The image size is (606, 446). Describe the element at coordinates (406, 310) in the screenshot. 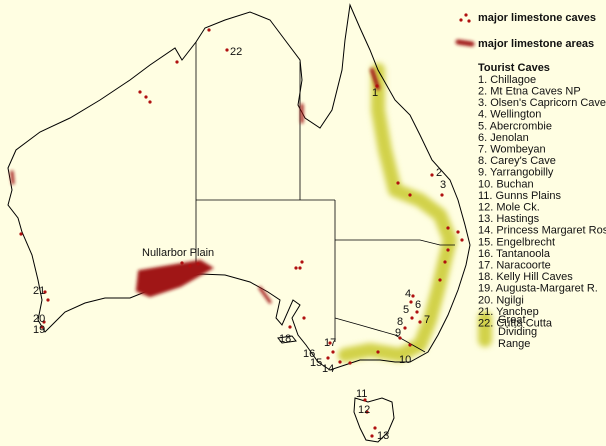

I see `cave-number: 5` at that location.